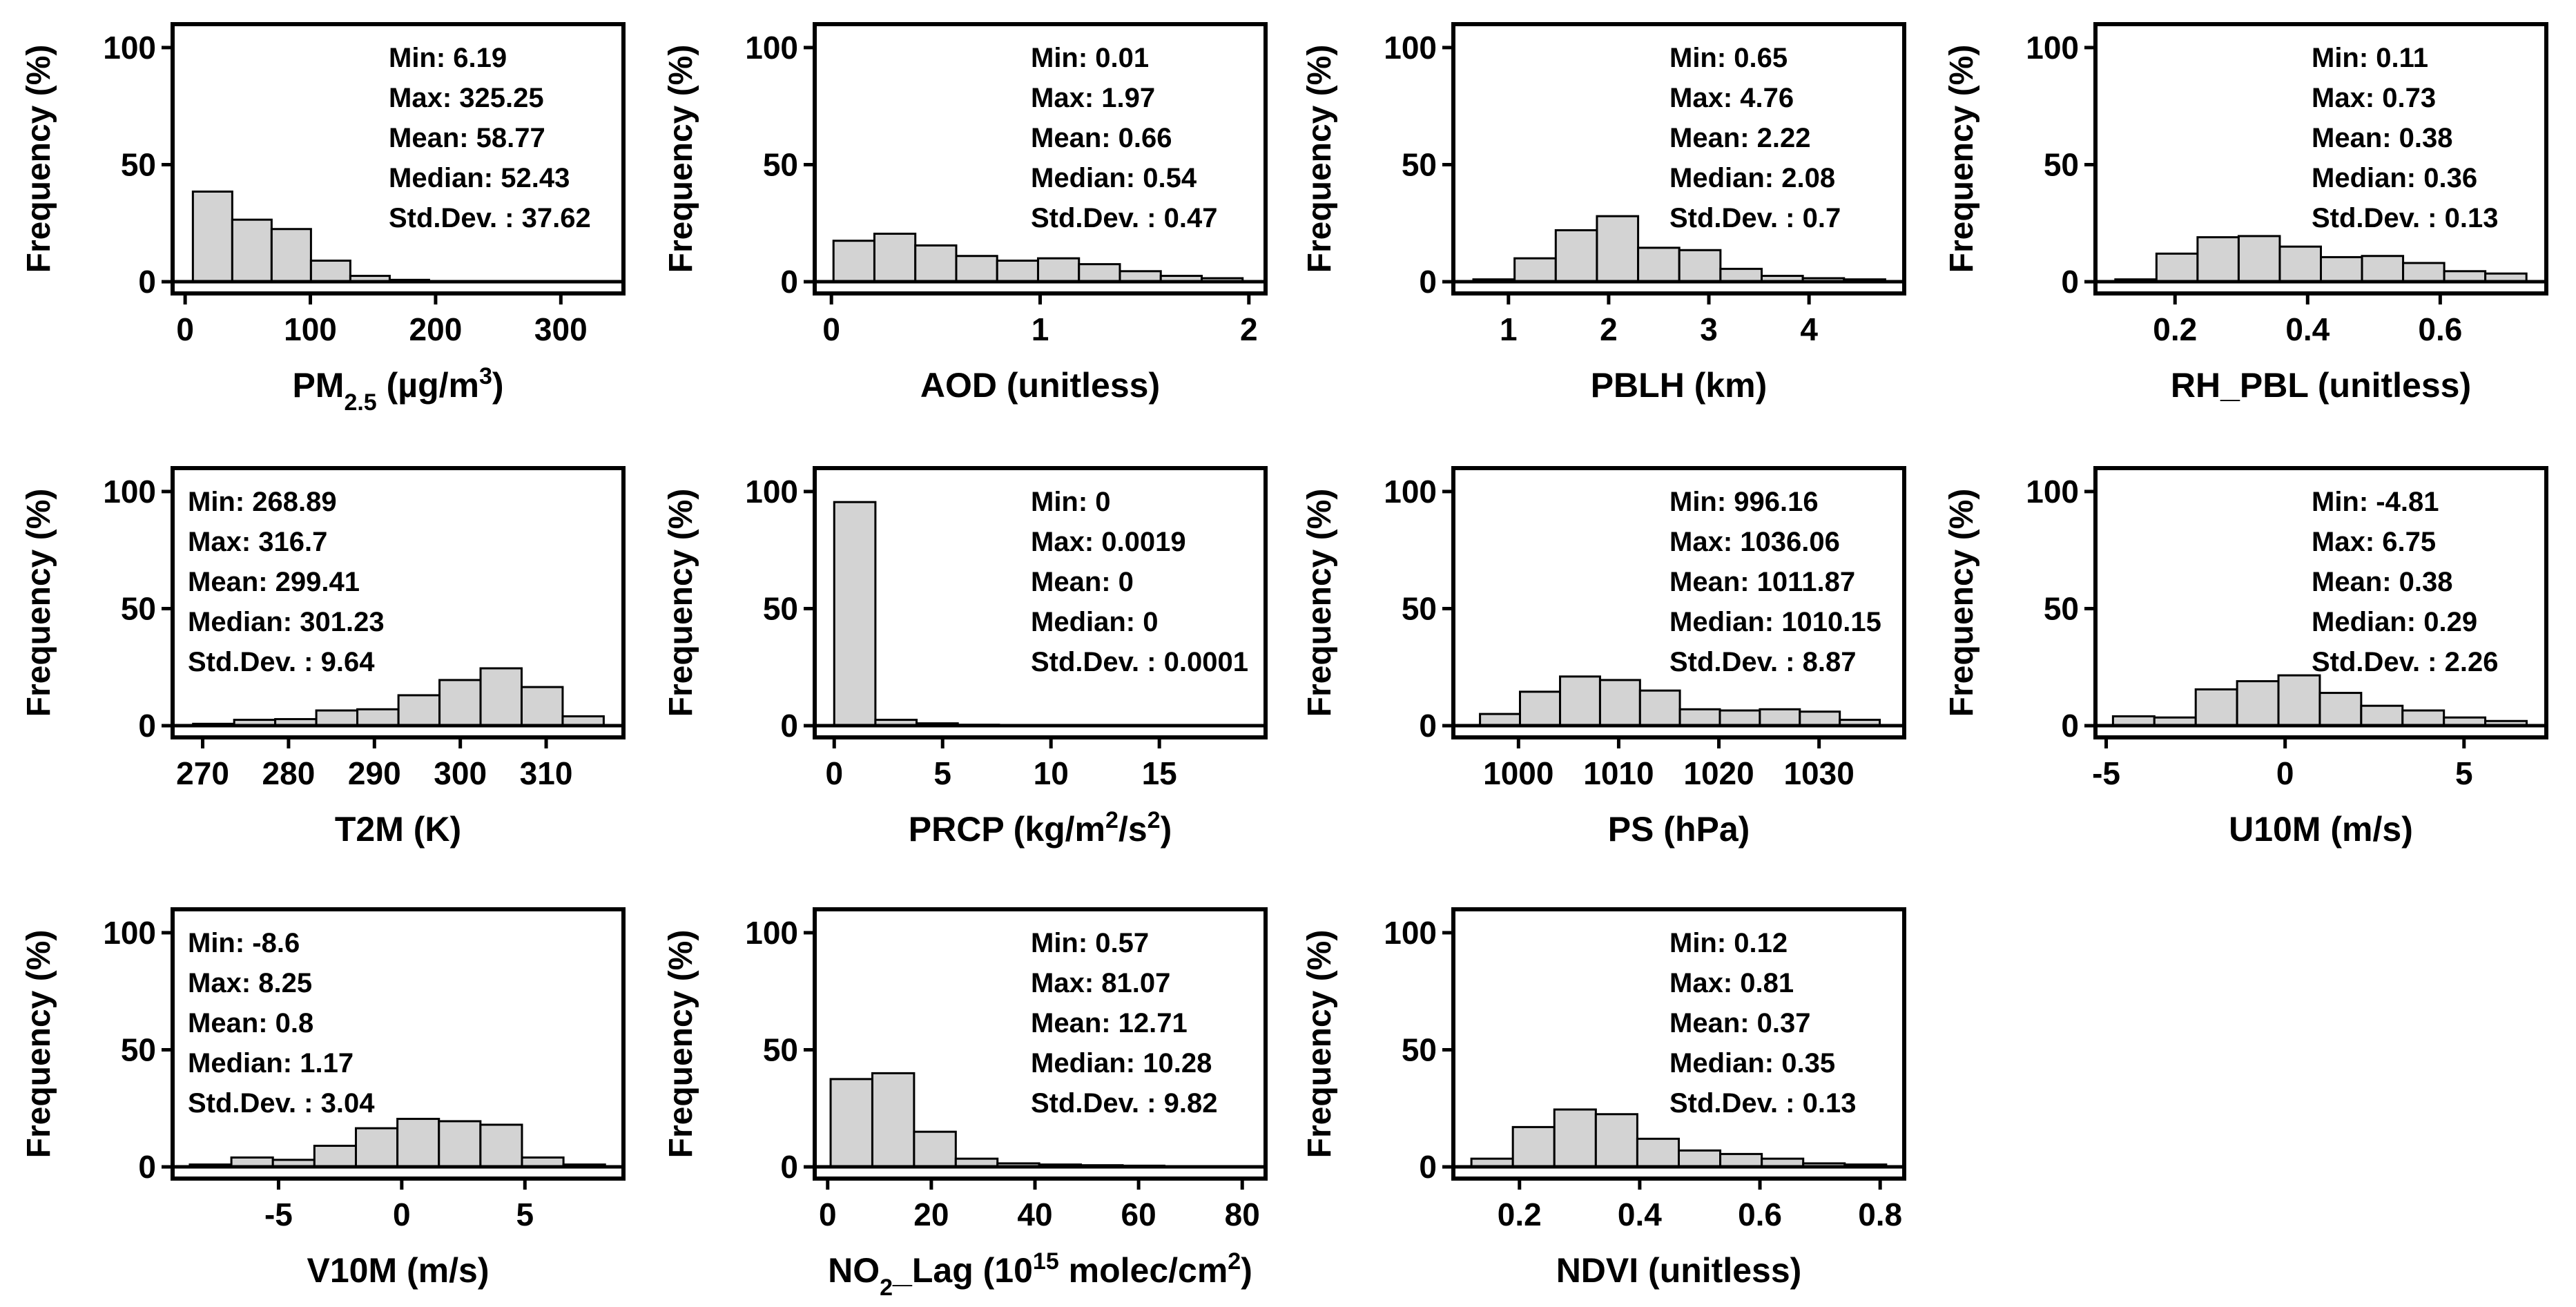 Image resolution: width=2576 pixels, height=1307 pixels. Describe the element at coordinates (479, 178) in the screenshot. I see `stats-line: Median: 52.43` at that location.